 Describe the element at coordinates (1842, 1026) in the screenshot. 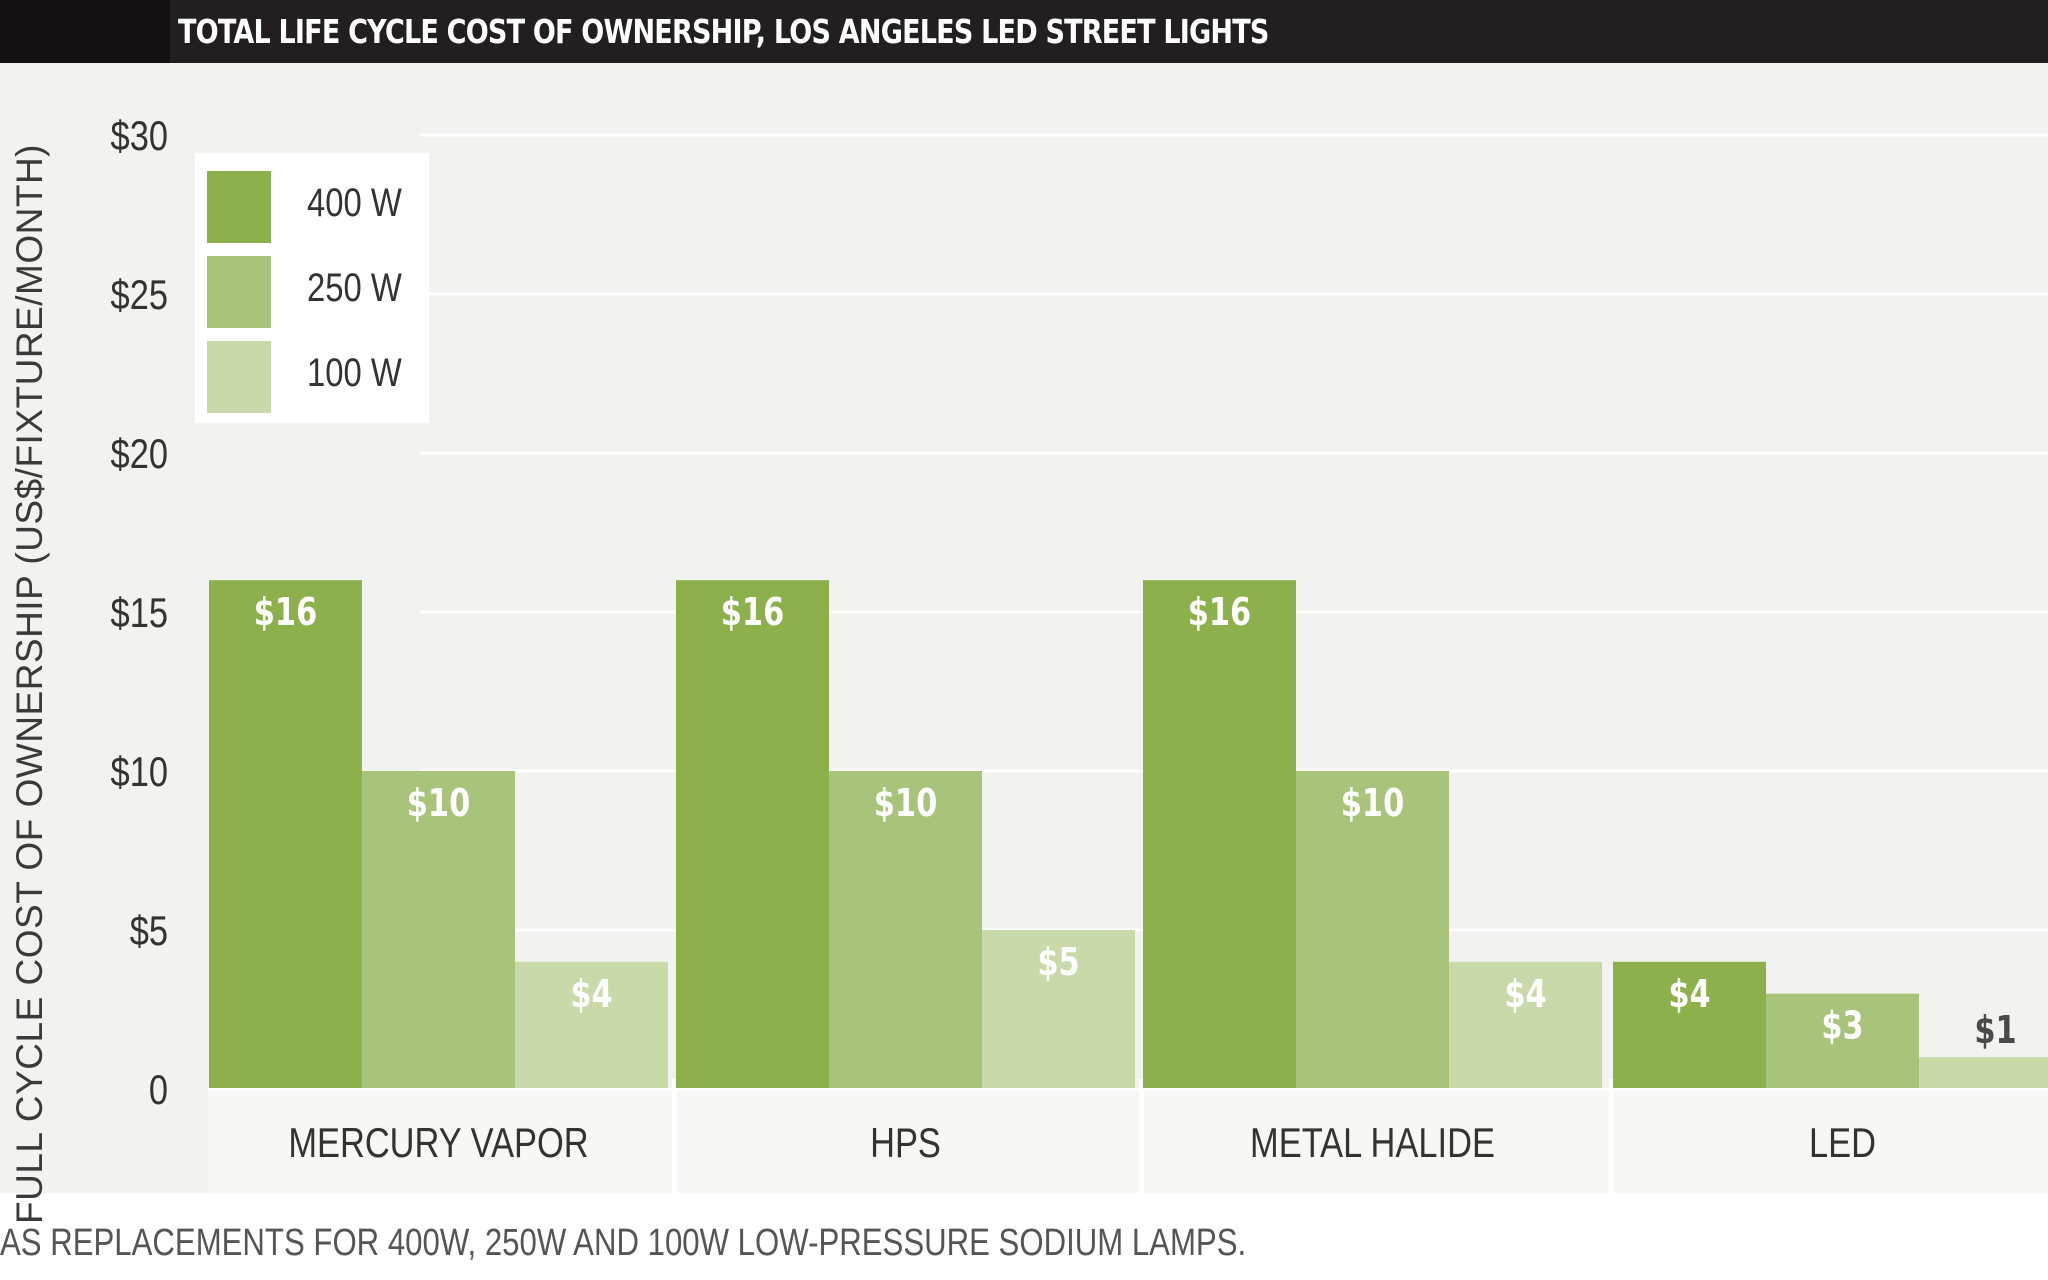

I see `bar-data-label: $3` at that location.